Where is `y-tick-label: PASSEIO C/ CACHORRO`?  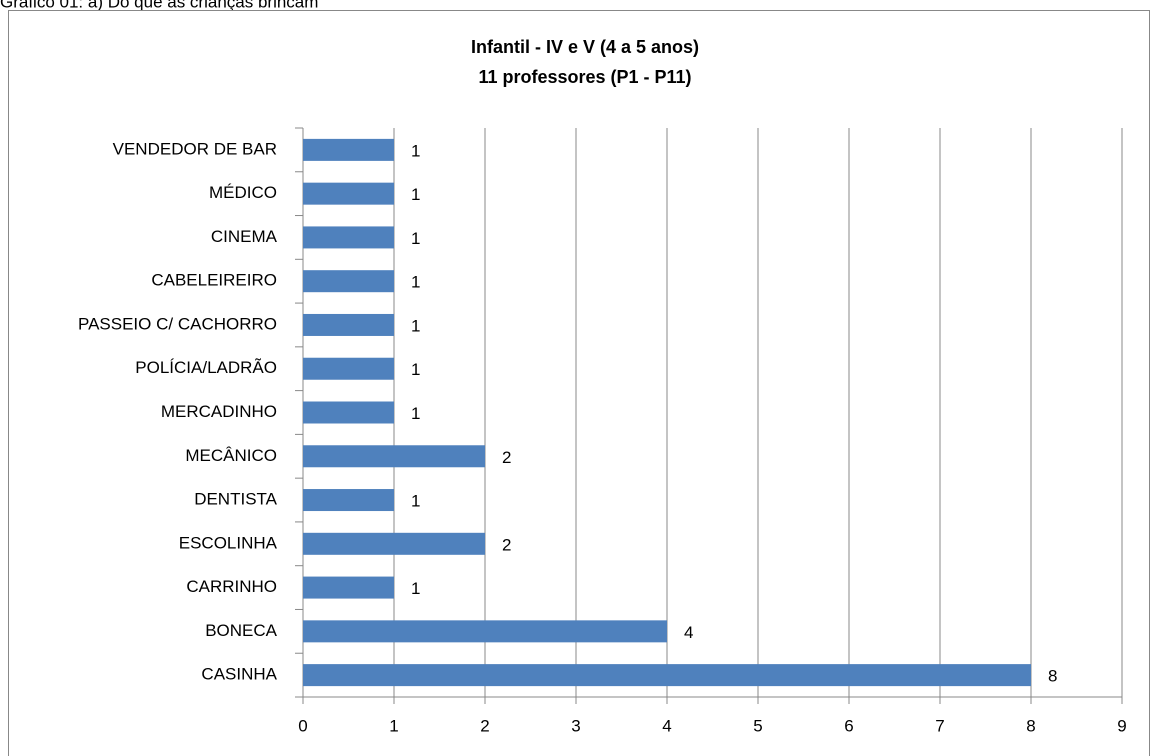
y-tick-label: PASSEIO C/ CACHORRO is located at coordinates (177, 323).